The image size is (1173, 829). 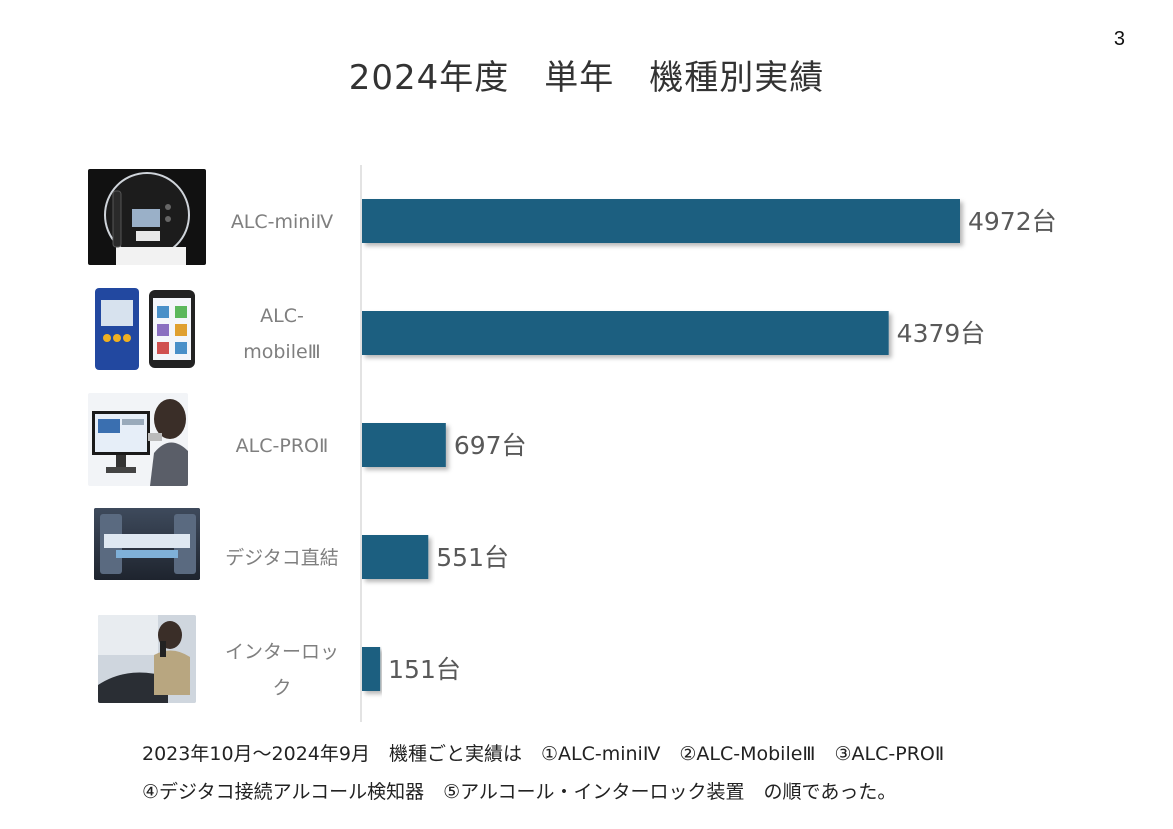 What do you see at coordinates (282, 670) in the screenshot?
I see `category-label-5: インターロック` at bounding box center [282, 670].